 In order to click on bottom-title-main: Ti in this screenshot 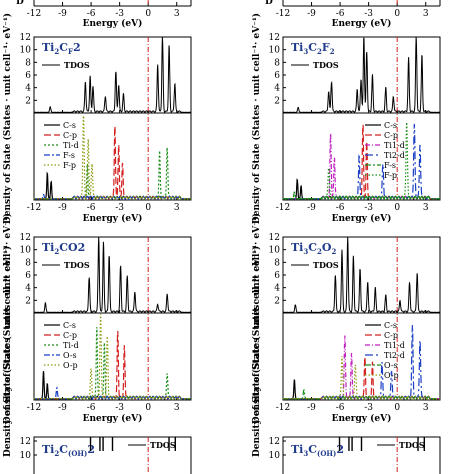, I will do `click(297, 449)`.